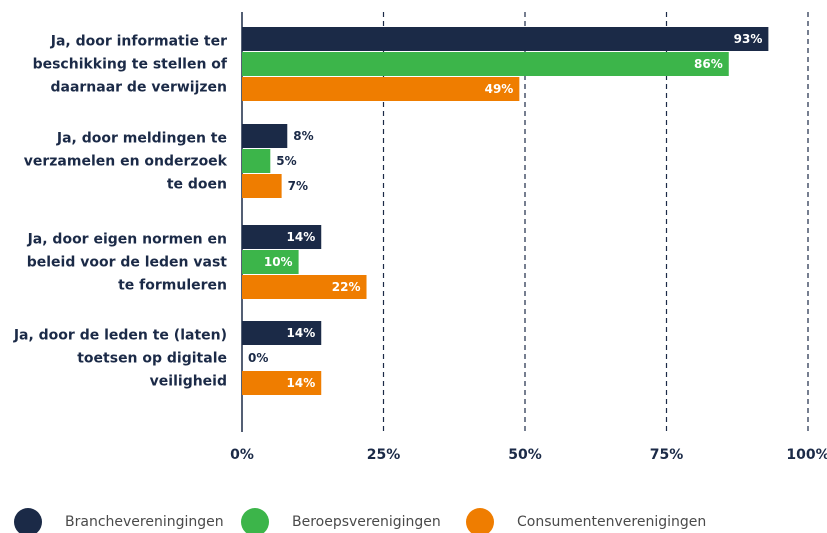  What do you see at coordinates (303, 136) in the screenshot?
I see `value-label: 8%` at bounding box center [303, 136].